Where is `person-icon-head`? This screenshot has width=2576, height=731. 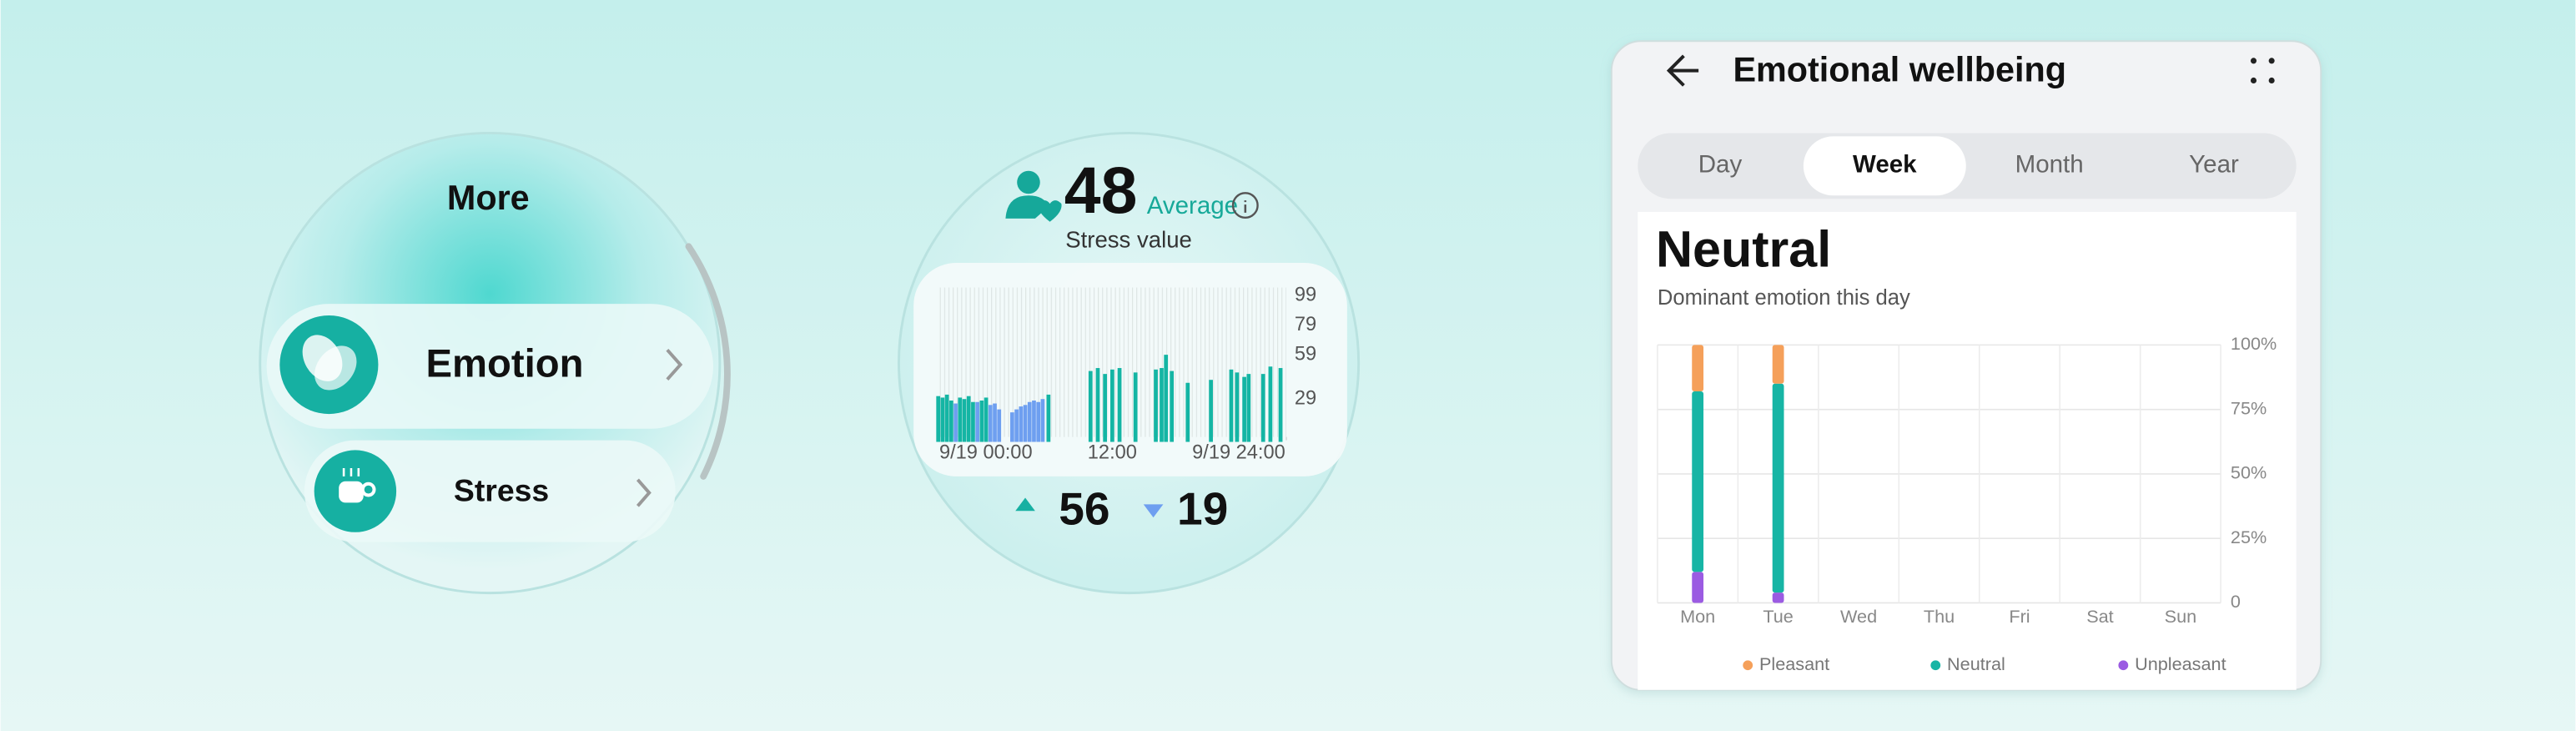
person-icon-head is located at coordinates (1028, 182).